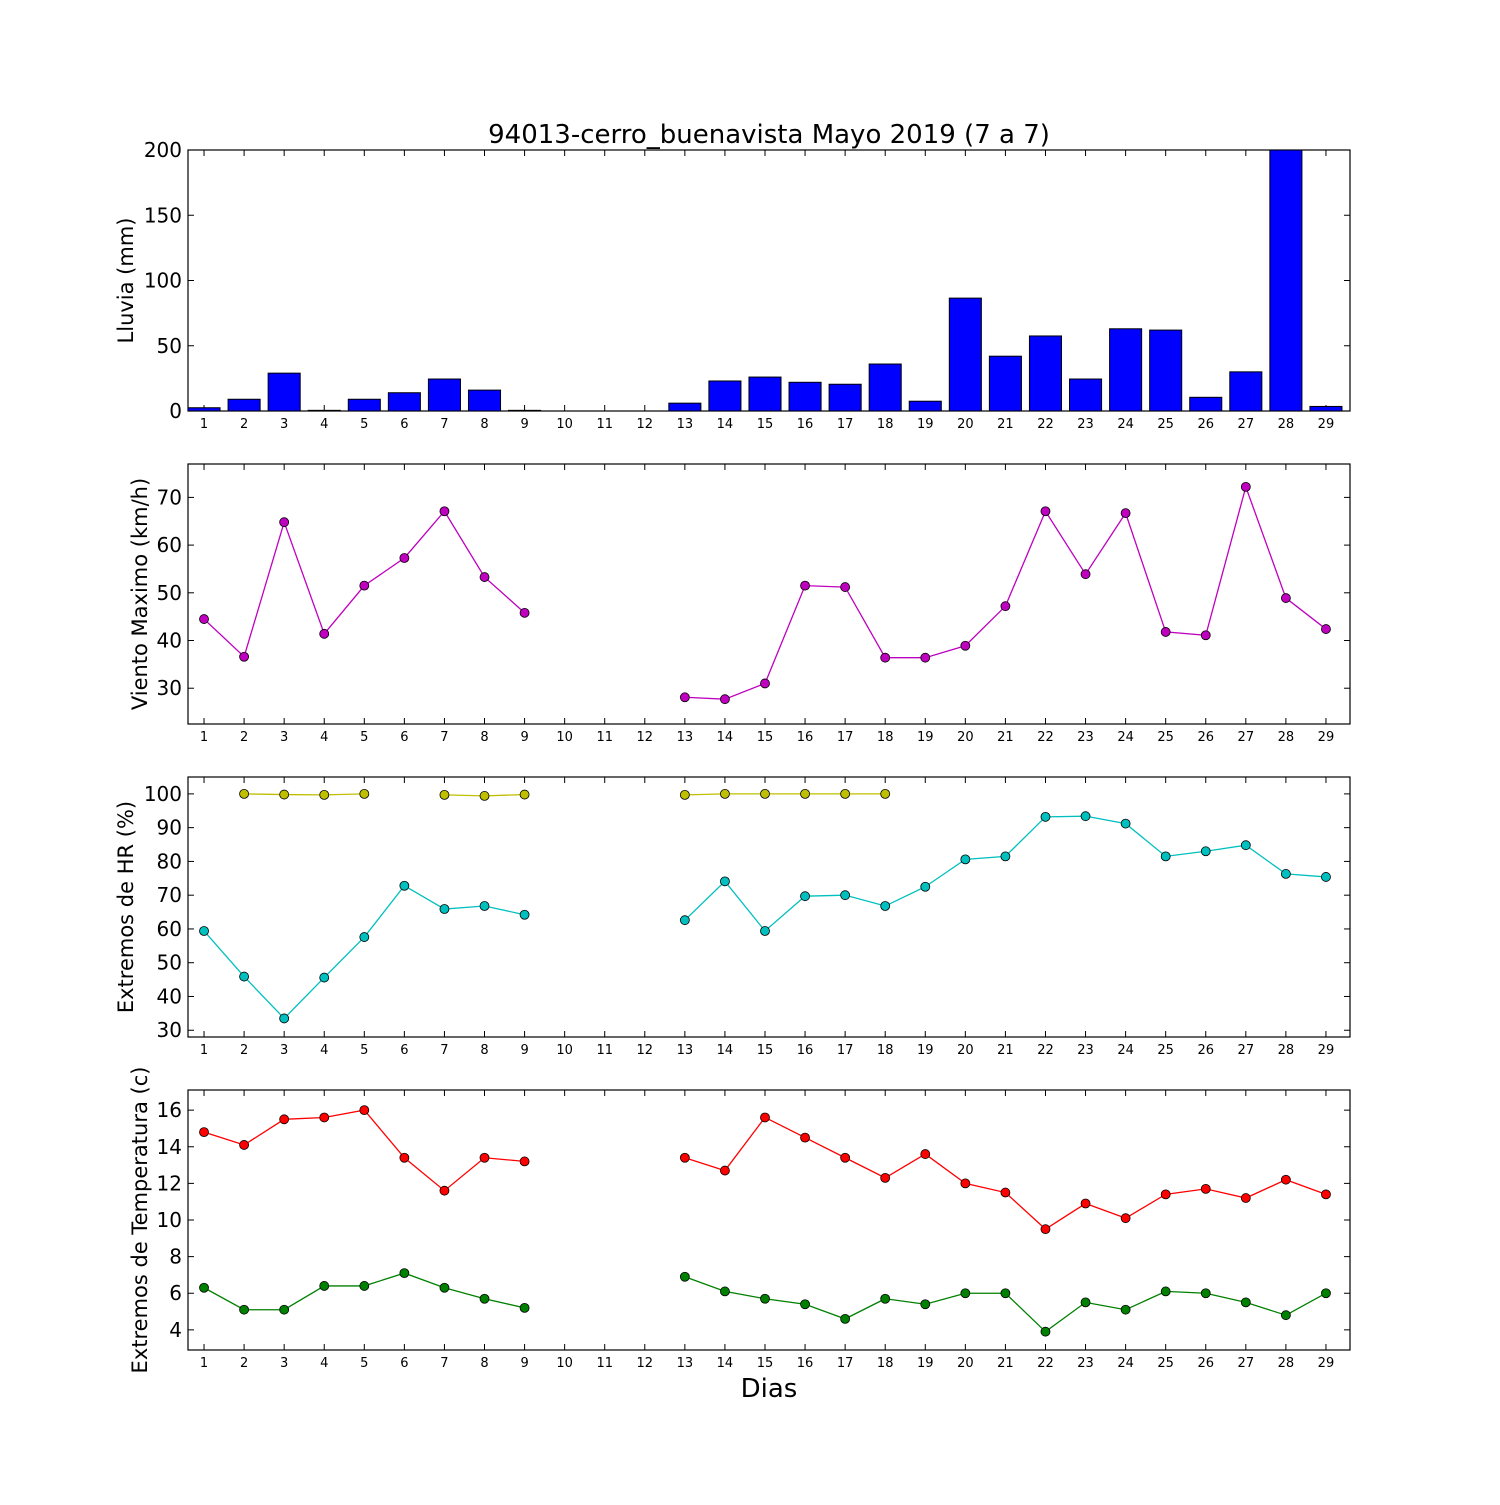  What do you see at coordinates (725, 1050) in the screenshot?
I see `x-tick-label: 14` at bounding box center [725, 1050].